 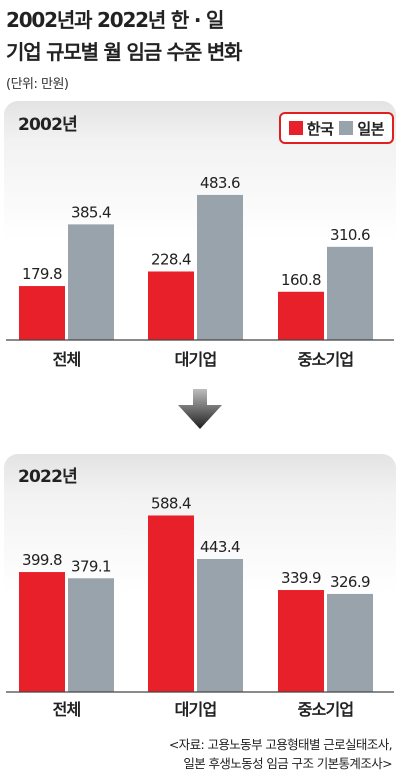 What do you see at coordinates (370, 128) in the screenshot?
I see `legend-label-japan: 일본` at bounding box center [370, 128].